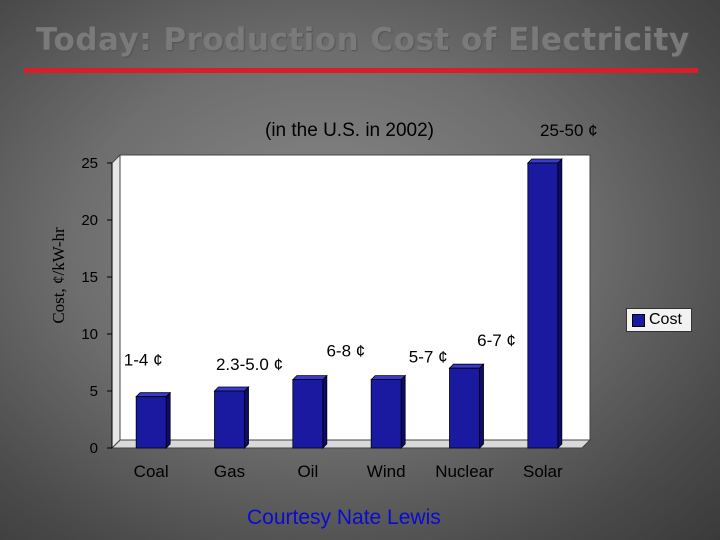  What do you see at coordinates (665, 319) in the screenshot?
I see `legend-label: Cost` at bounding box center [665, 319].